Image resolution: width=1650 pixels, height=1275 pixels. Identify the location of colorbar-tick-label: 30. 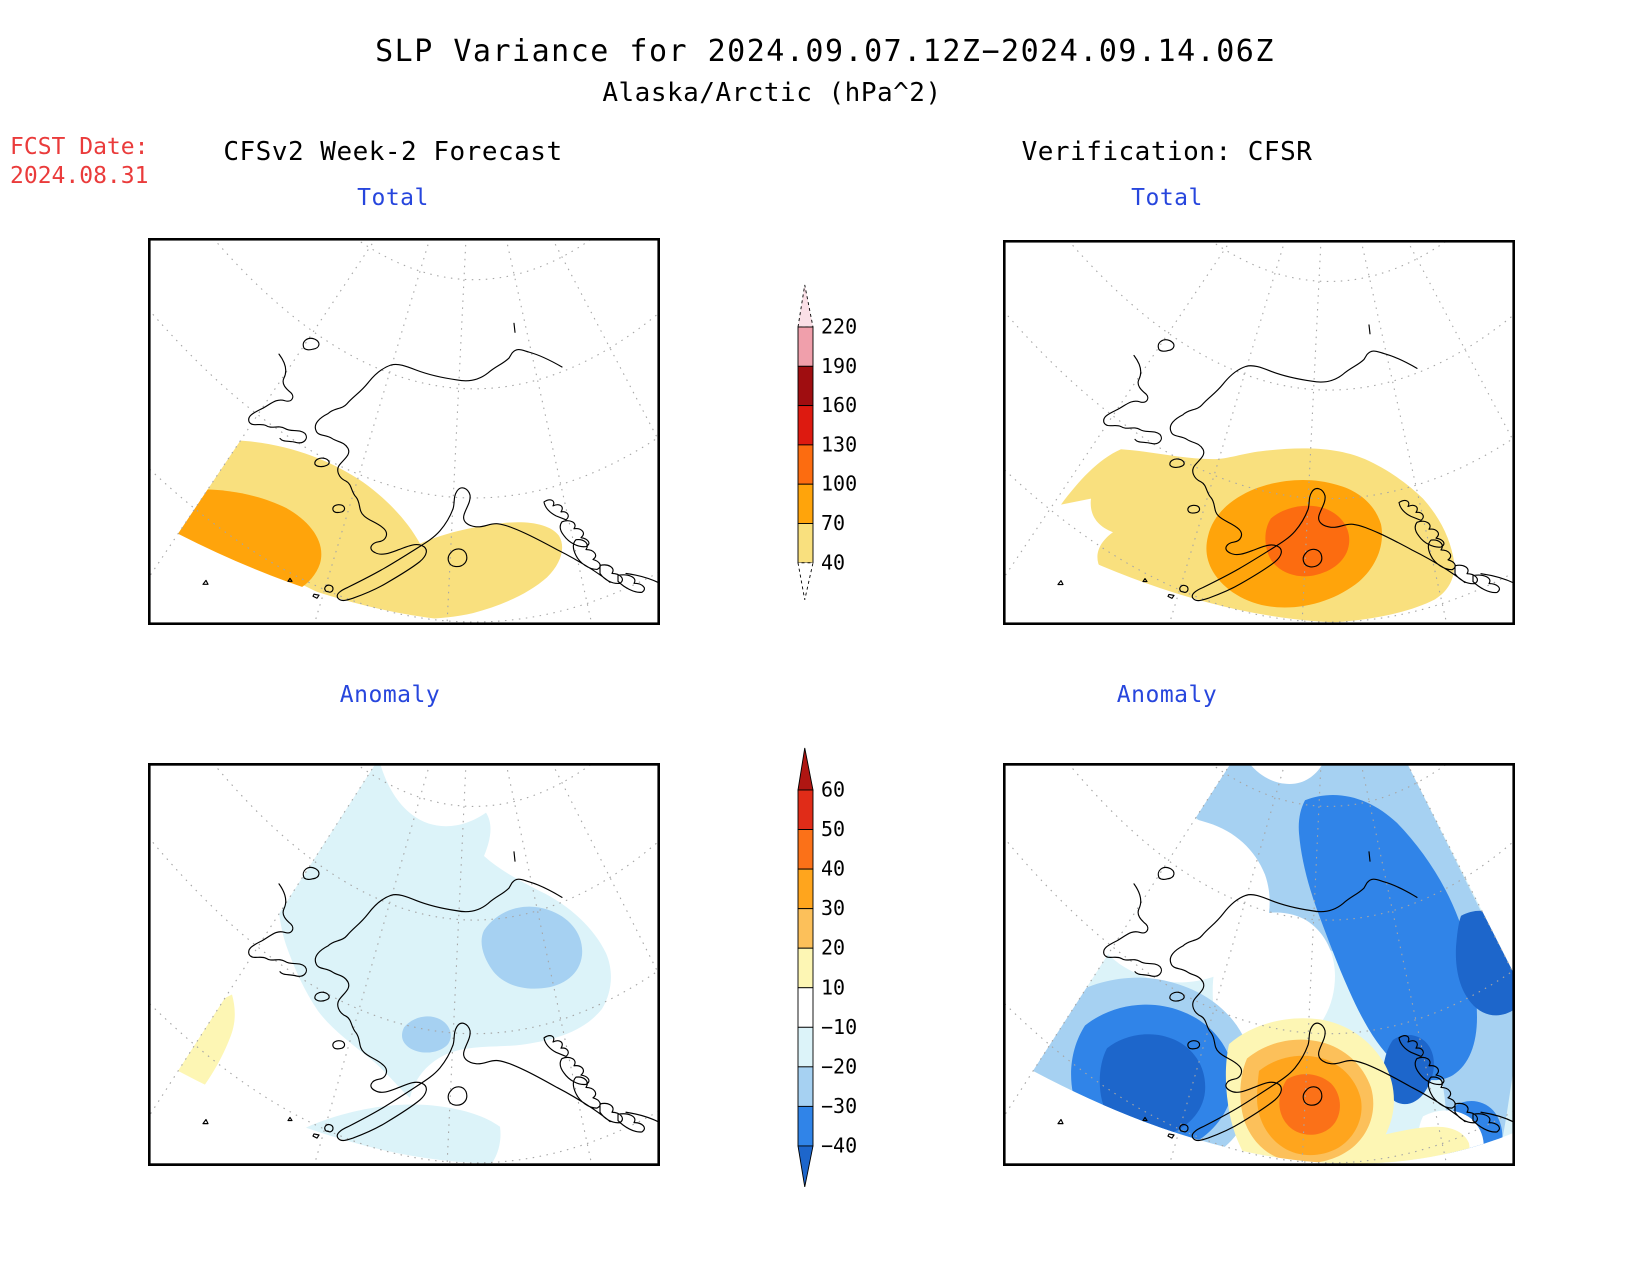
(833, 908).